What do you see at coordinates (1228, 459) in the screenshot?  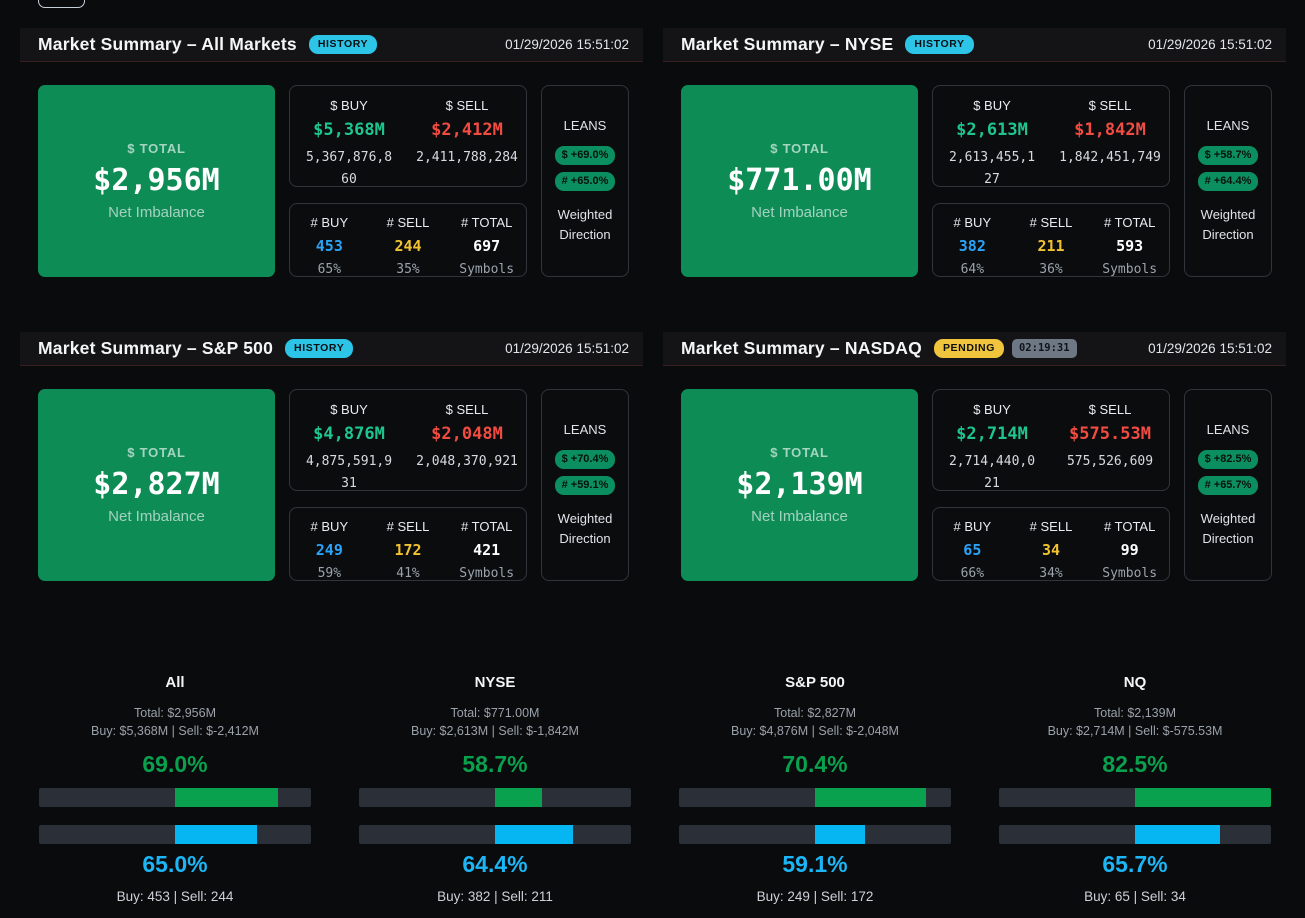 I see `leans-dollar-badge: $ +82.5%` at bounding box center [1228, 459].